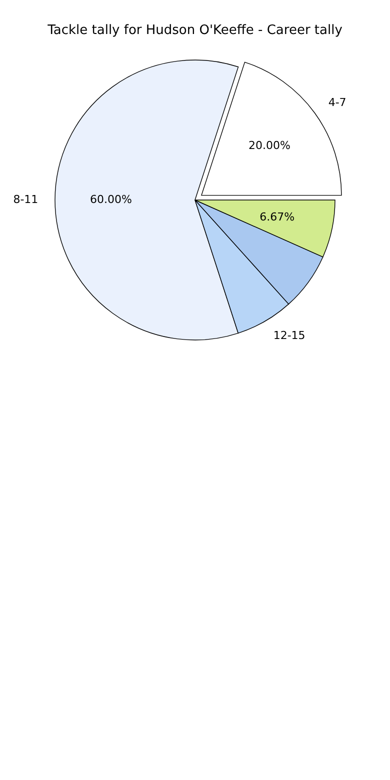 The height and width of the screenshot is (780, 390). Describe the element at coordinates (337, 103) in the screenshot. I see `slice-label: 4-7` at that location.